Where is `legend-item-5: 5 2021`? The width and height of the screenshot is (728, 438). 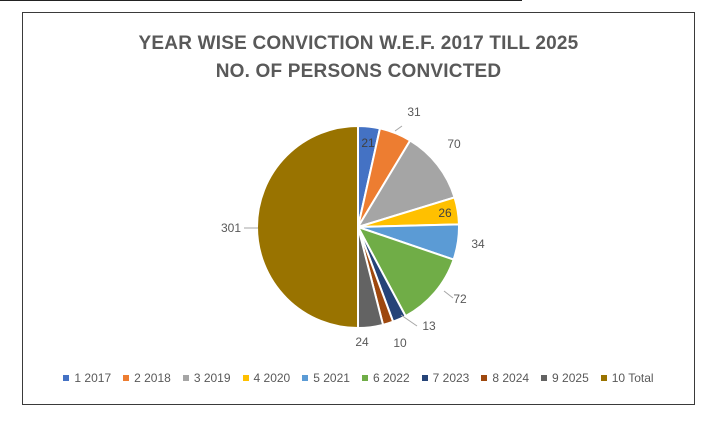
legend-item-5: 5 2021 is located at coordinates (326, 378).